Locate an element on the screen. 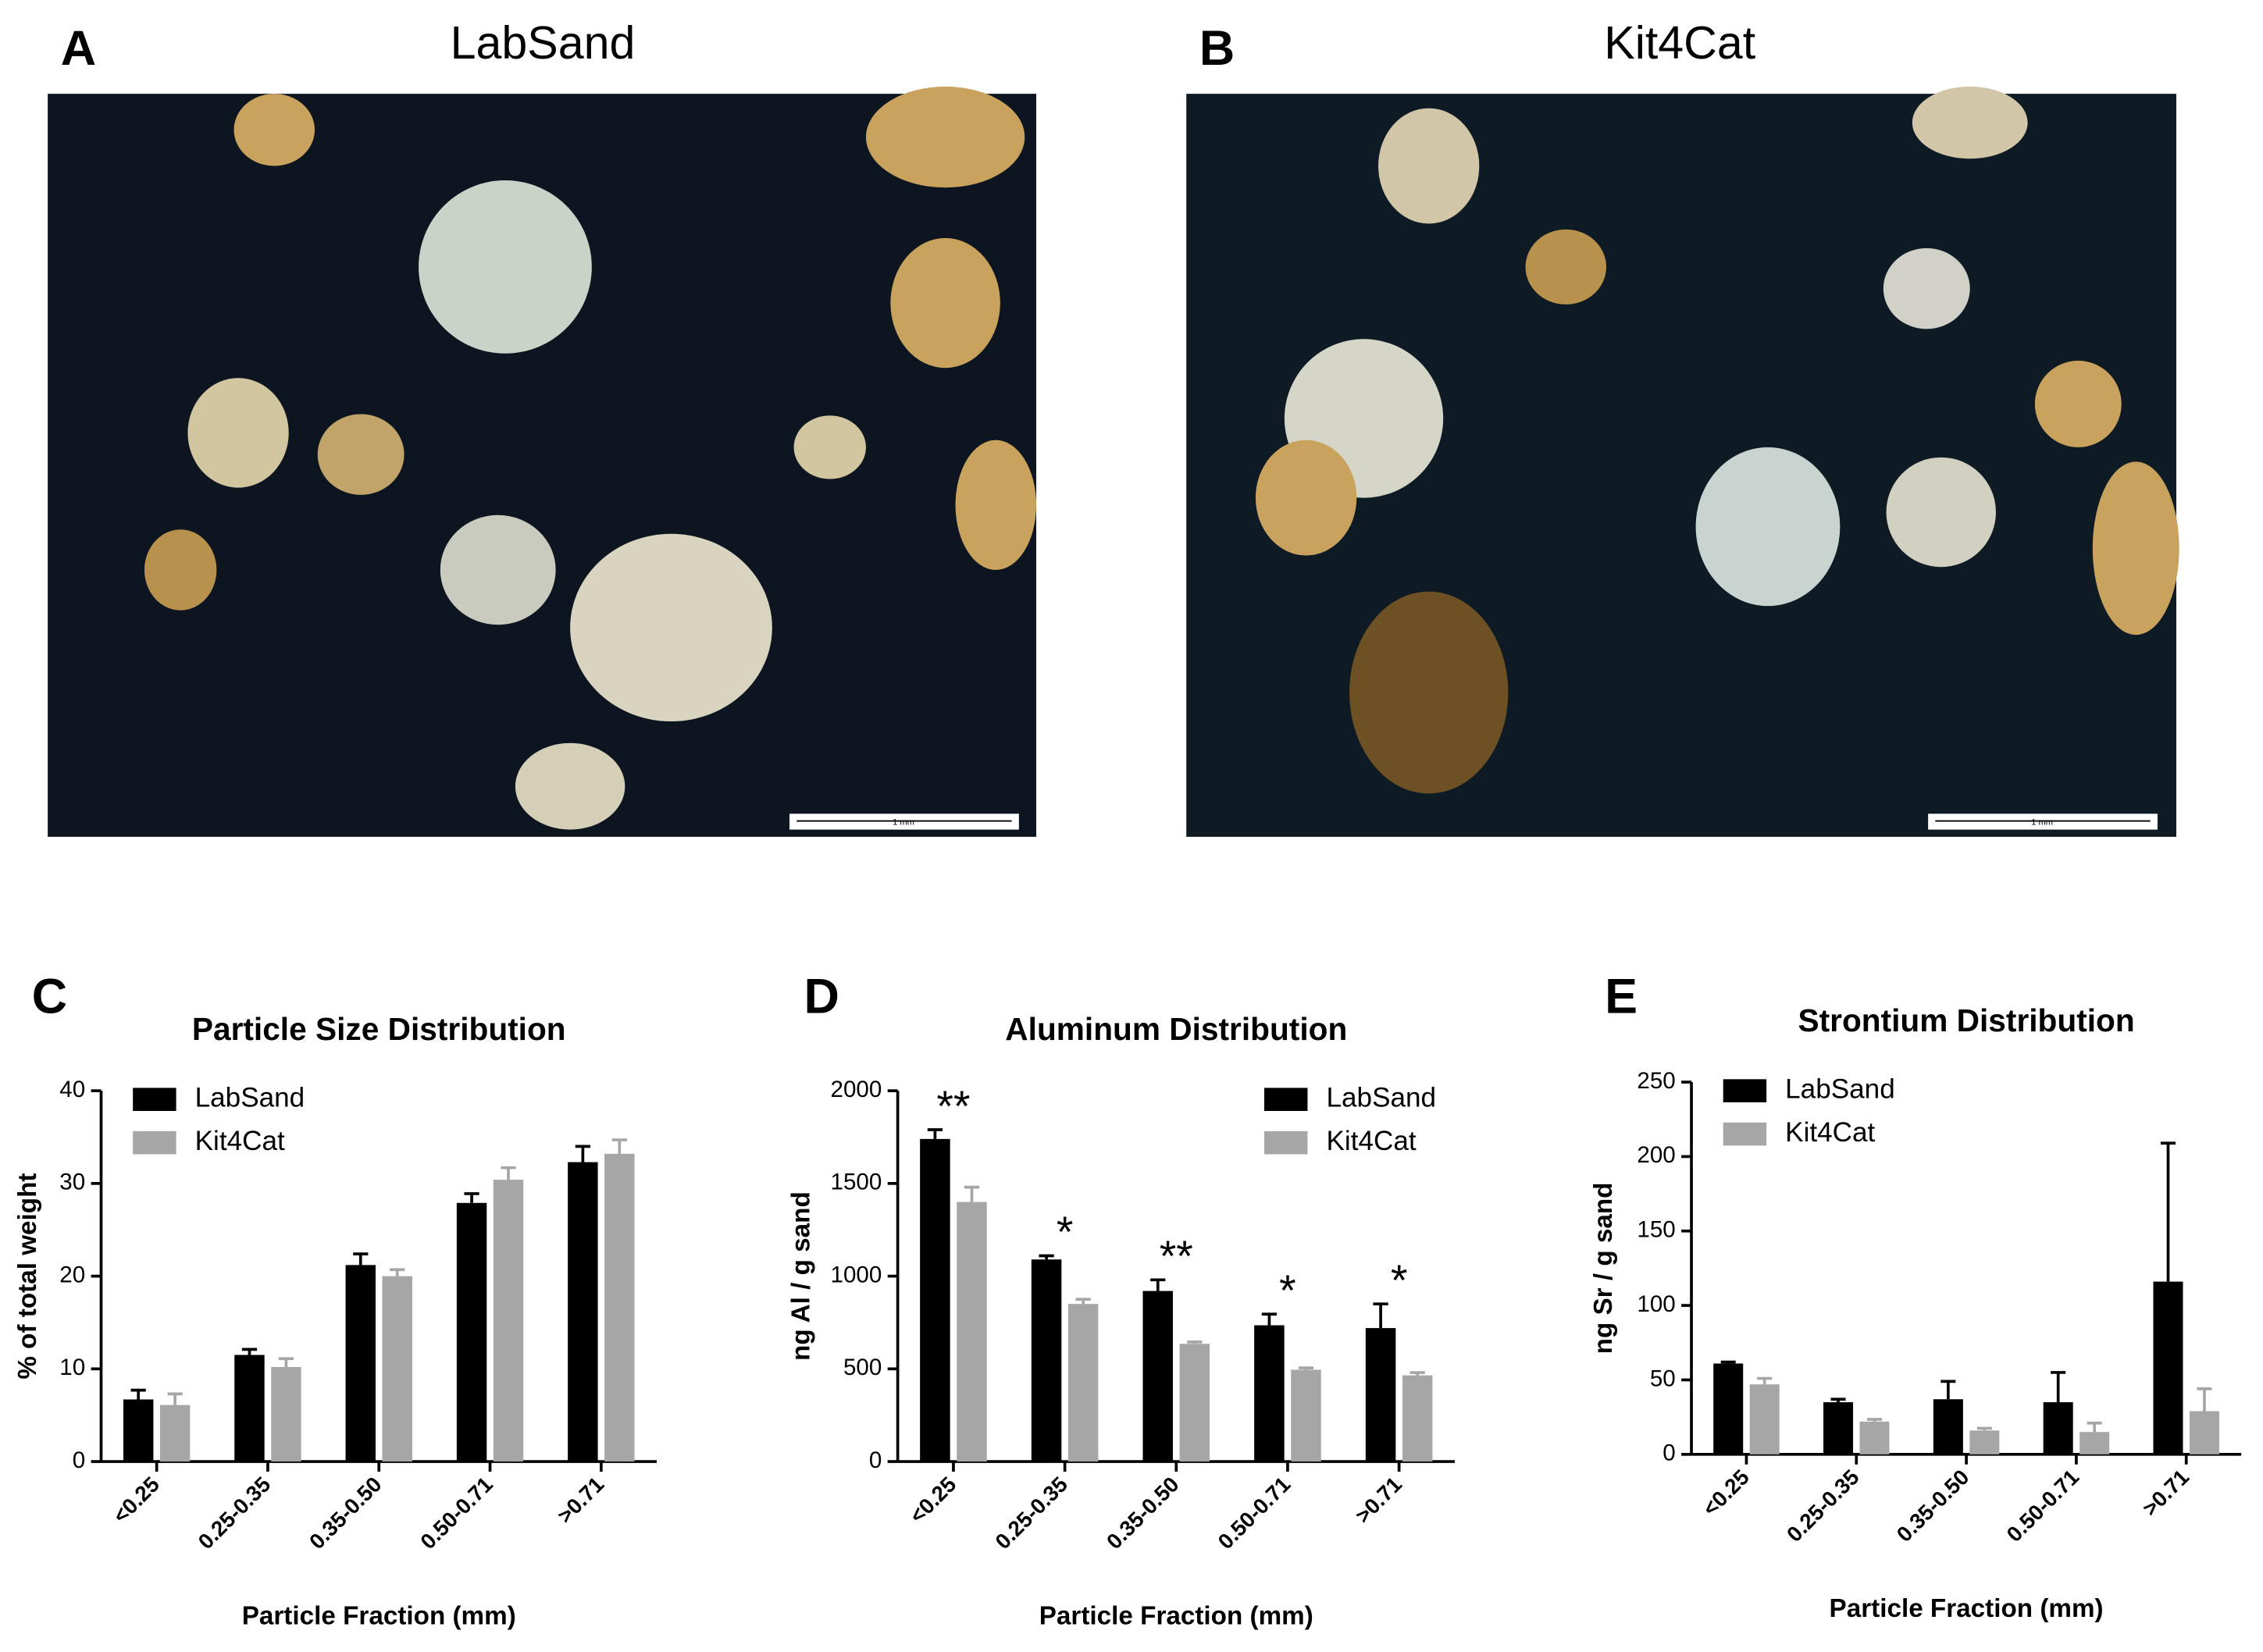 The width and height of the screenshot is (2263, 1652). significance: * is located at coordinates (1287, 1290).